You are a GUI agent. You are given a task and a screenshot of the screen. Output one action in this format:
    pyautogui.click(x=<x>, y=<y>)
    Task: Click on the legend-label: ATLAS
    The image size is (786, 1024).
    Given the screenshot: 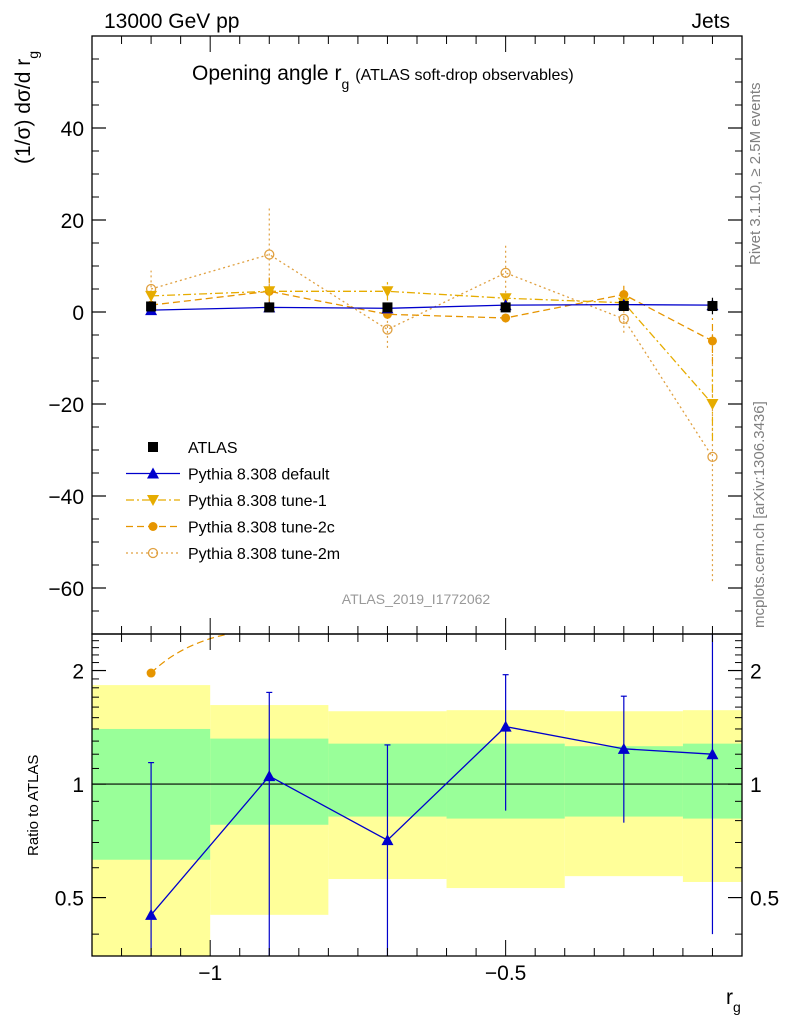 What is the action you would take?
    pyautogui.click(x=213, y=448)
    